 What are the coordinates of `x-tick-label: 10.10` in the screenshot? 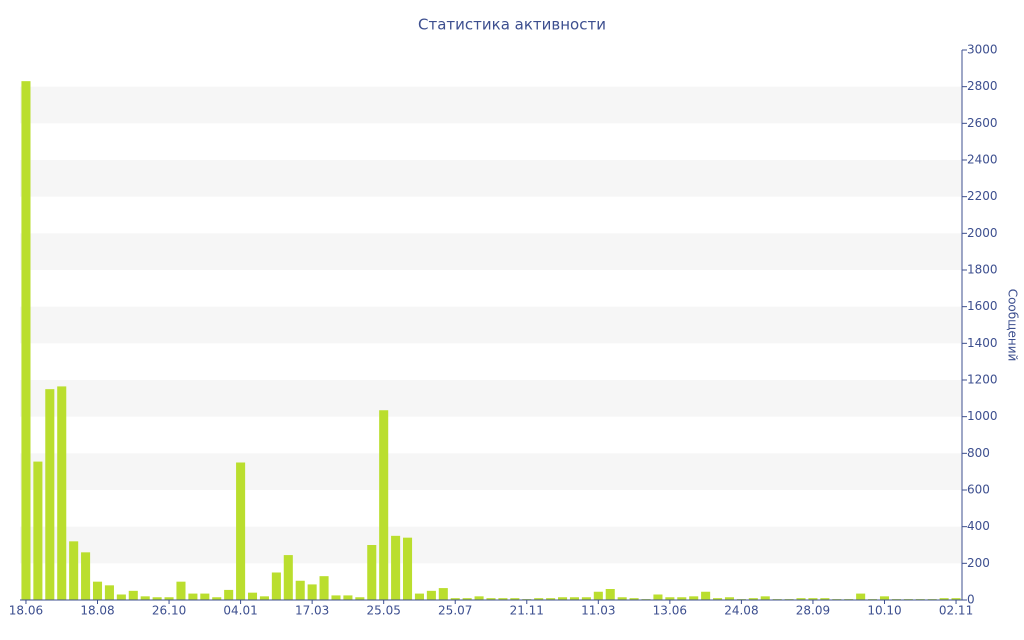 It's located at (884, 611).